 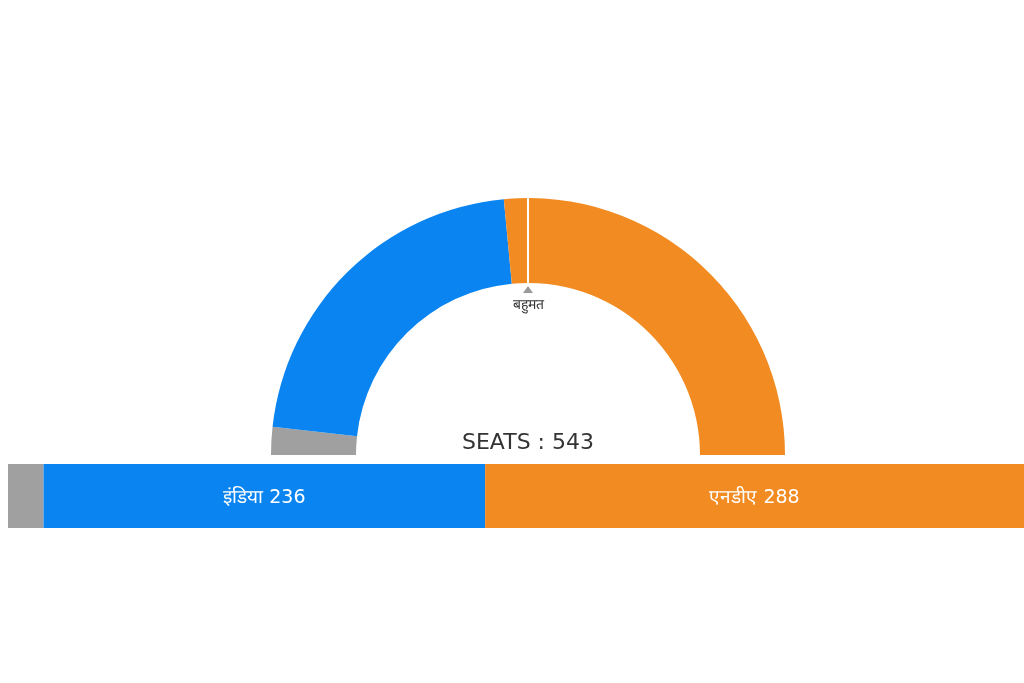 I want to click on data-label: एनडीए 288, so click(x=754, y=496).